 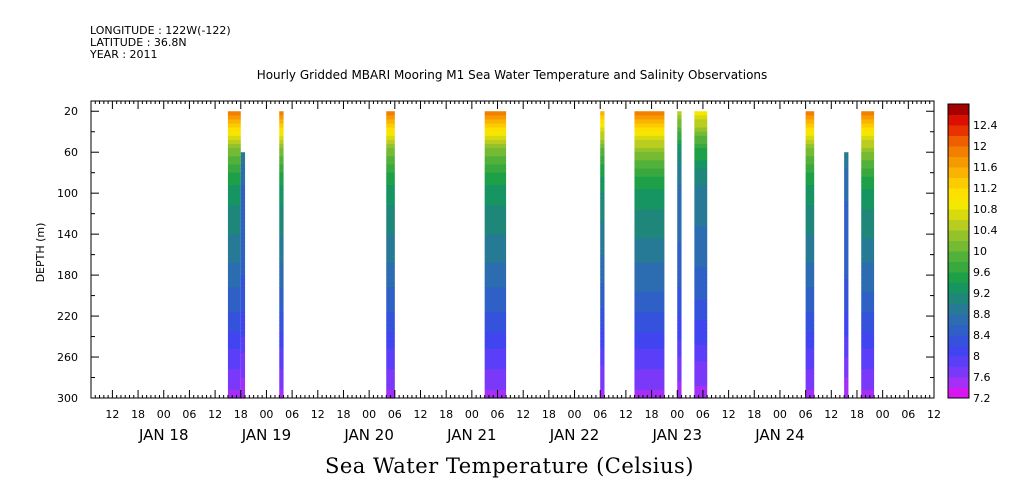 What do you see at coordinates (67, 234) in the screenshot?
I see `y-tick-label: 140` at bounding box center [67, 234].